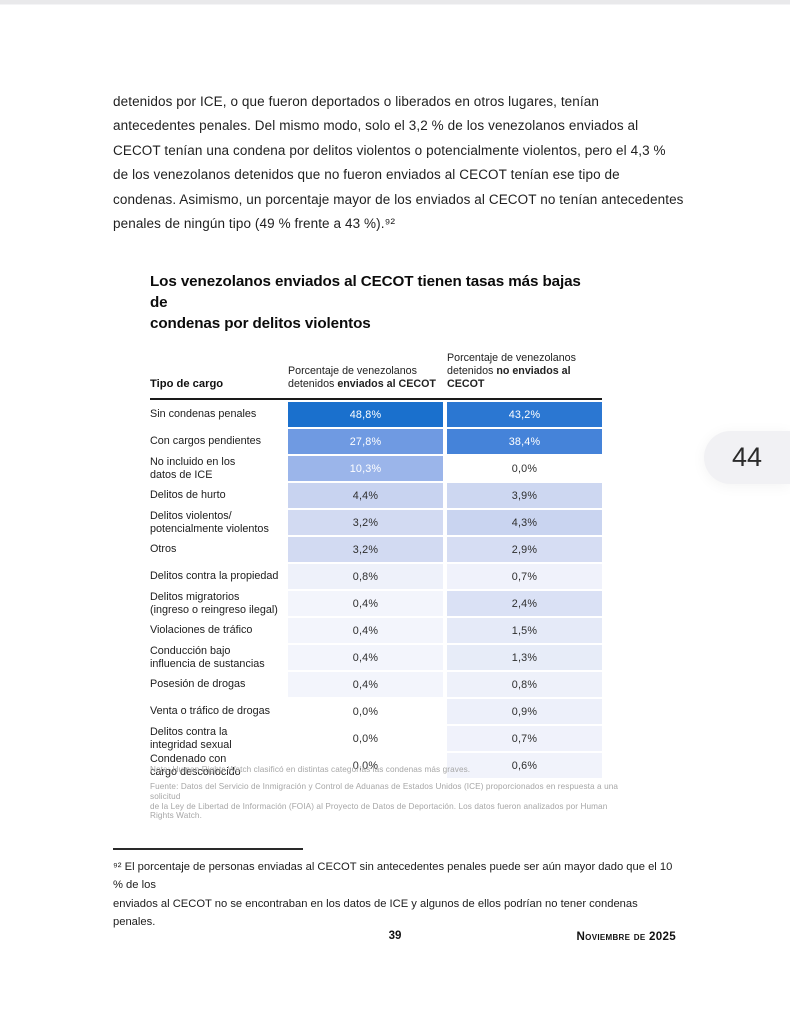 This screenshot has height=1024, width=790. What do you see at coordinates (365, 414) in the screenshot?
I see `cecot-value-cell: 48,8%` at bounding box center [365, 414].